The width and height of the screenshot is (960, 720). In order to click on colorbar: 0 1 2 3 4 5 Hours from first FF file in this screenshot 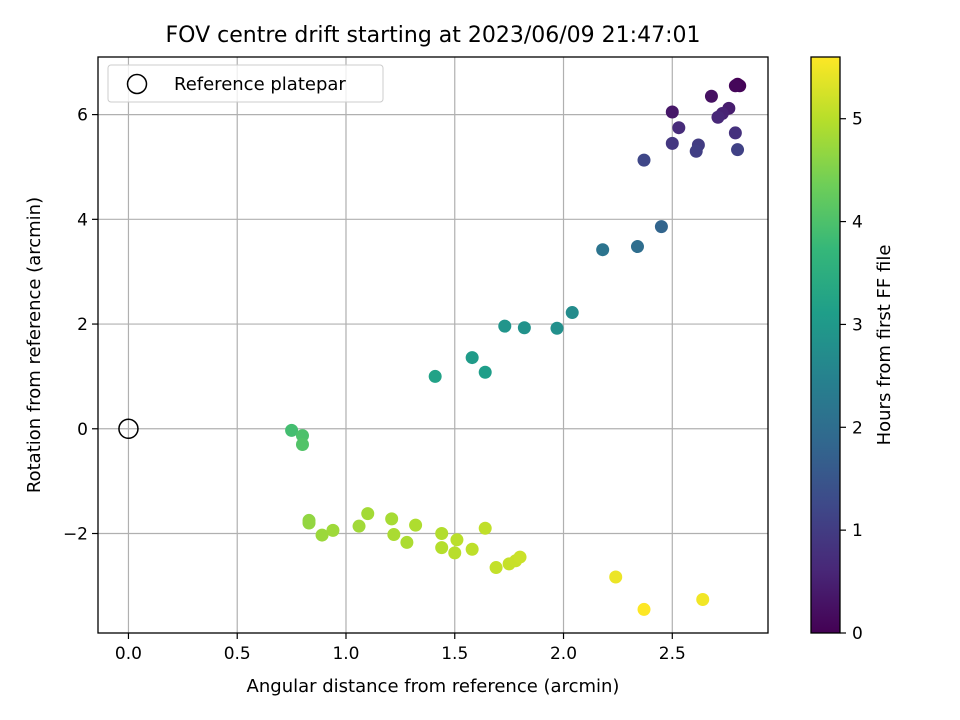, I will do `click(852, 350)`.